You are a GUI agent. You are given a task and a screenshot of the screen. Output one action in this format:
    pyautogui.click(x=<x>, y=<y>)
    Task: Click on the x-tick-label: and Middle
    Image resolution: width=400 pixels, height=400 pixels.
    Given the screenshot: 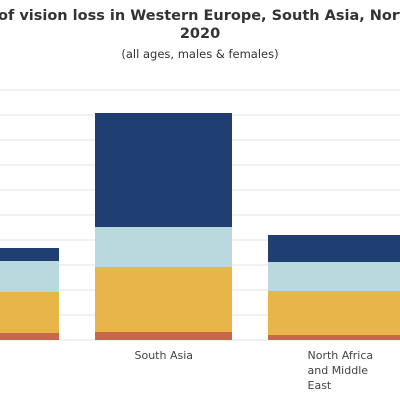 What is the action you would take?
    pyautogui.click(x=338, y=370)
    